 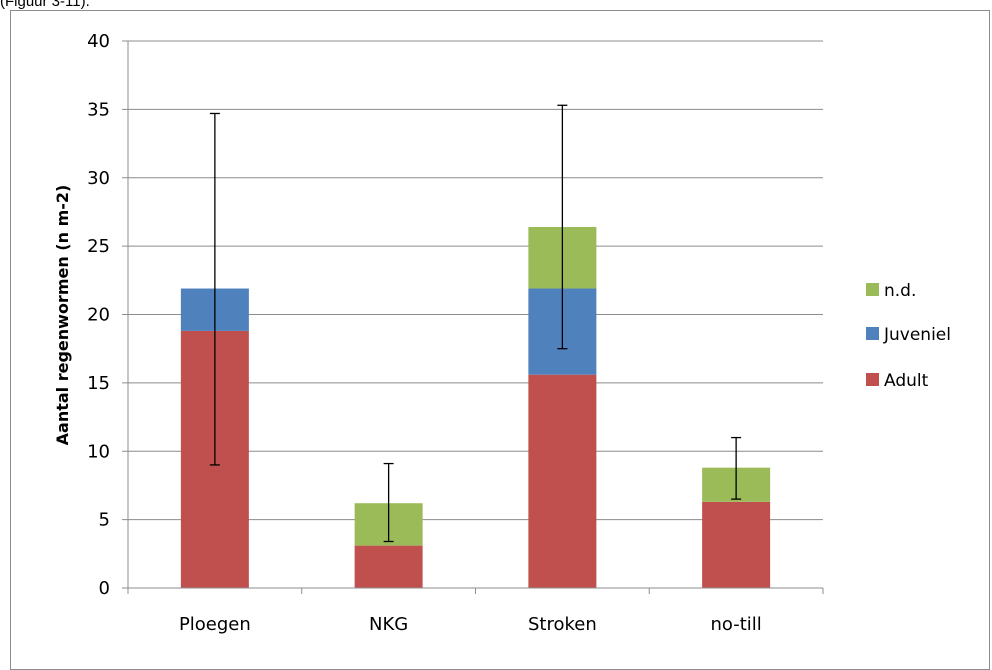 I want to click on y-tick-label: 25, so click(x=98, y=246).